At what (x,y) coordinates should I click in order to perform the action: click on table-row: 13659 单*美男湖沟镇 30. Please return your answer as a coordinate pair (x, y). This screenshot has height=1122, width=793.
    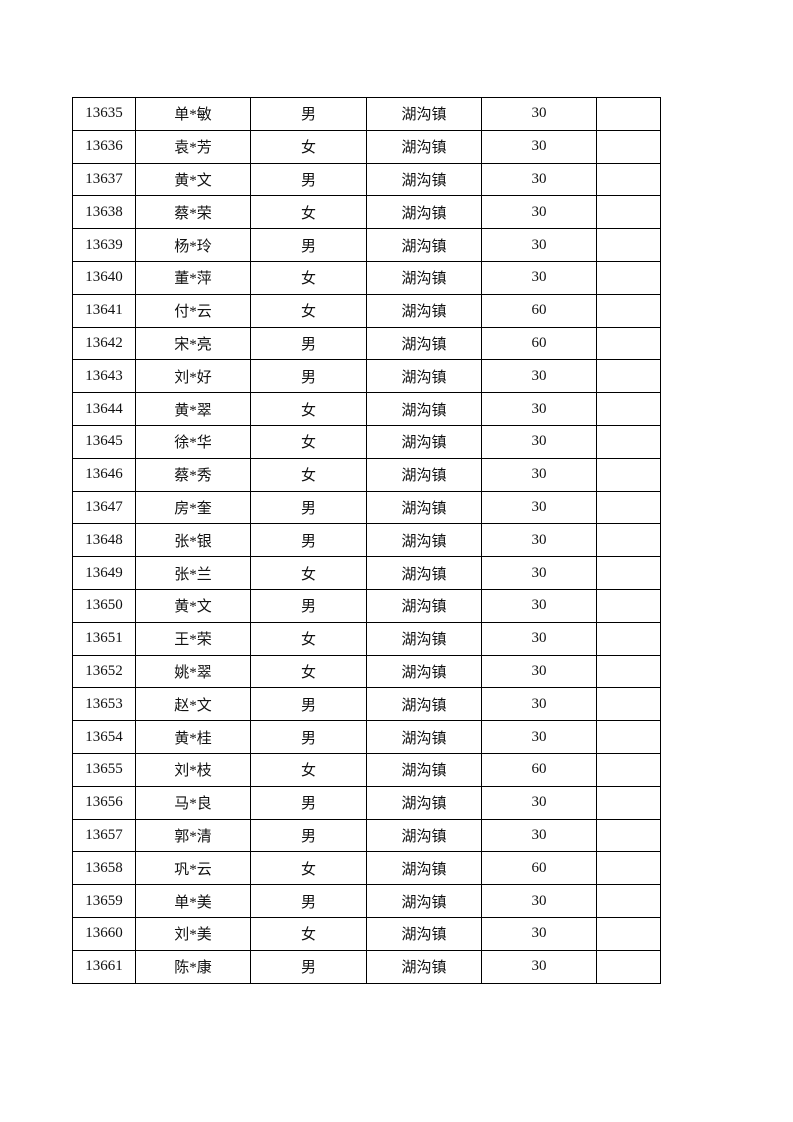
    Looking at the image, I should click on (366, 901).